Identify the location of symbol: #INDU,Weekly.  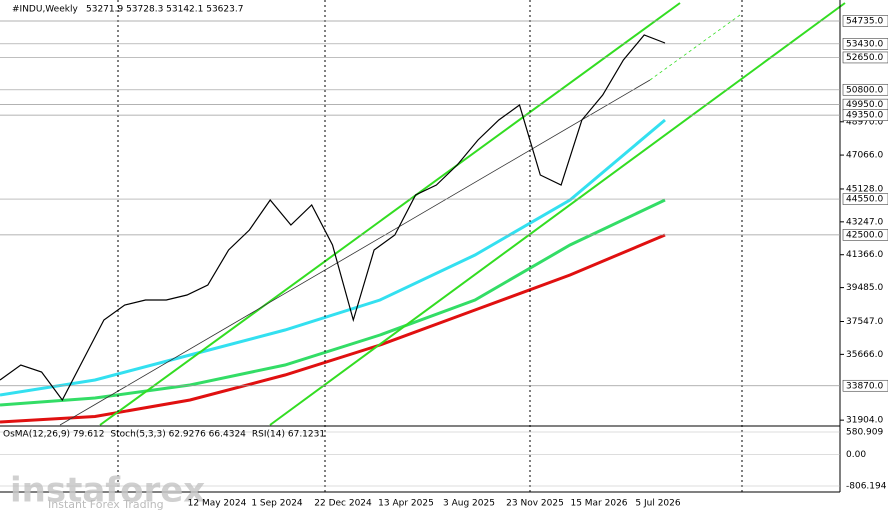
(45, 10).